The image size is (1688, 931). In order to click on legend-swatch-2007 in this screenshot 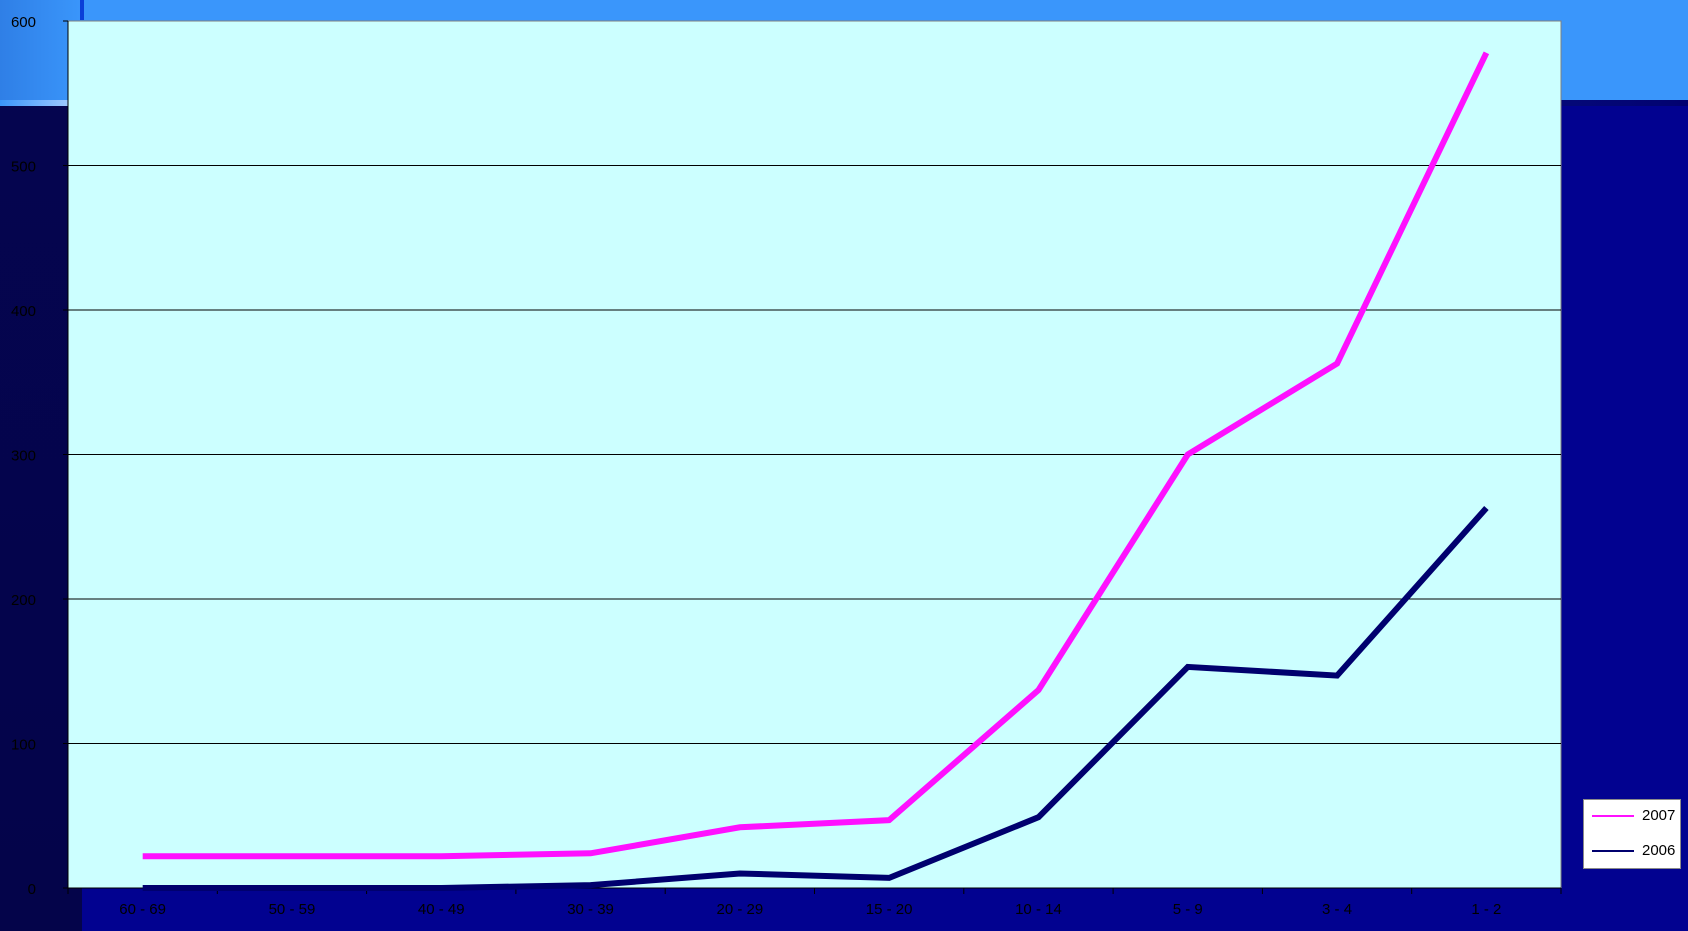, I will do `click(1613, 816)`.